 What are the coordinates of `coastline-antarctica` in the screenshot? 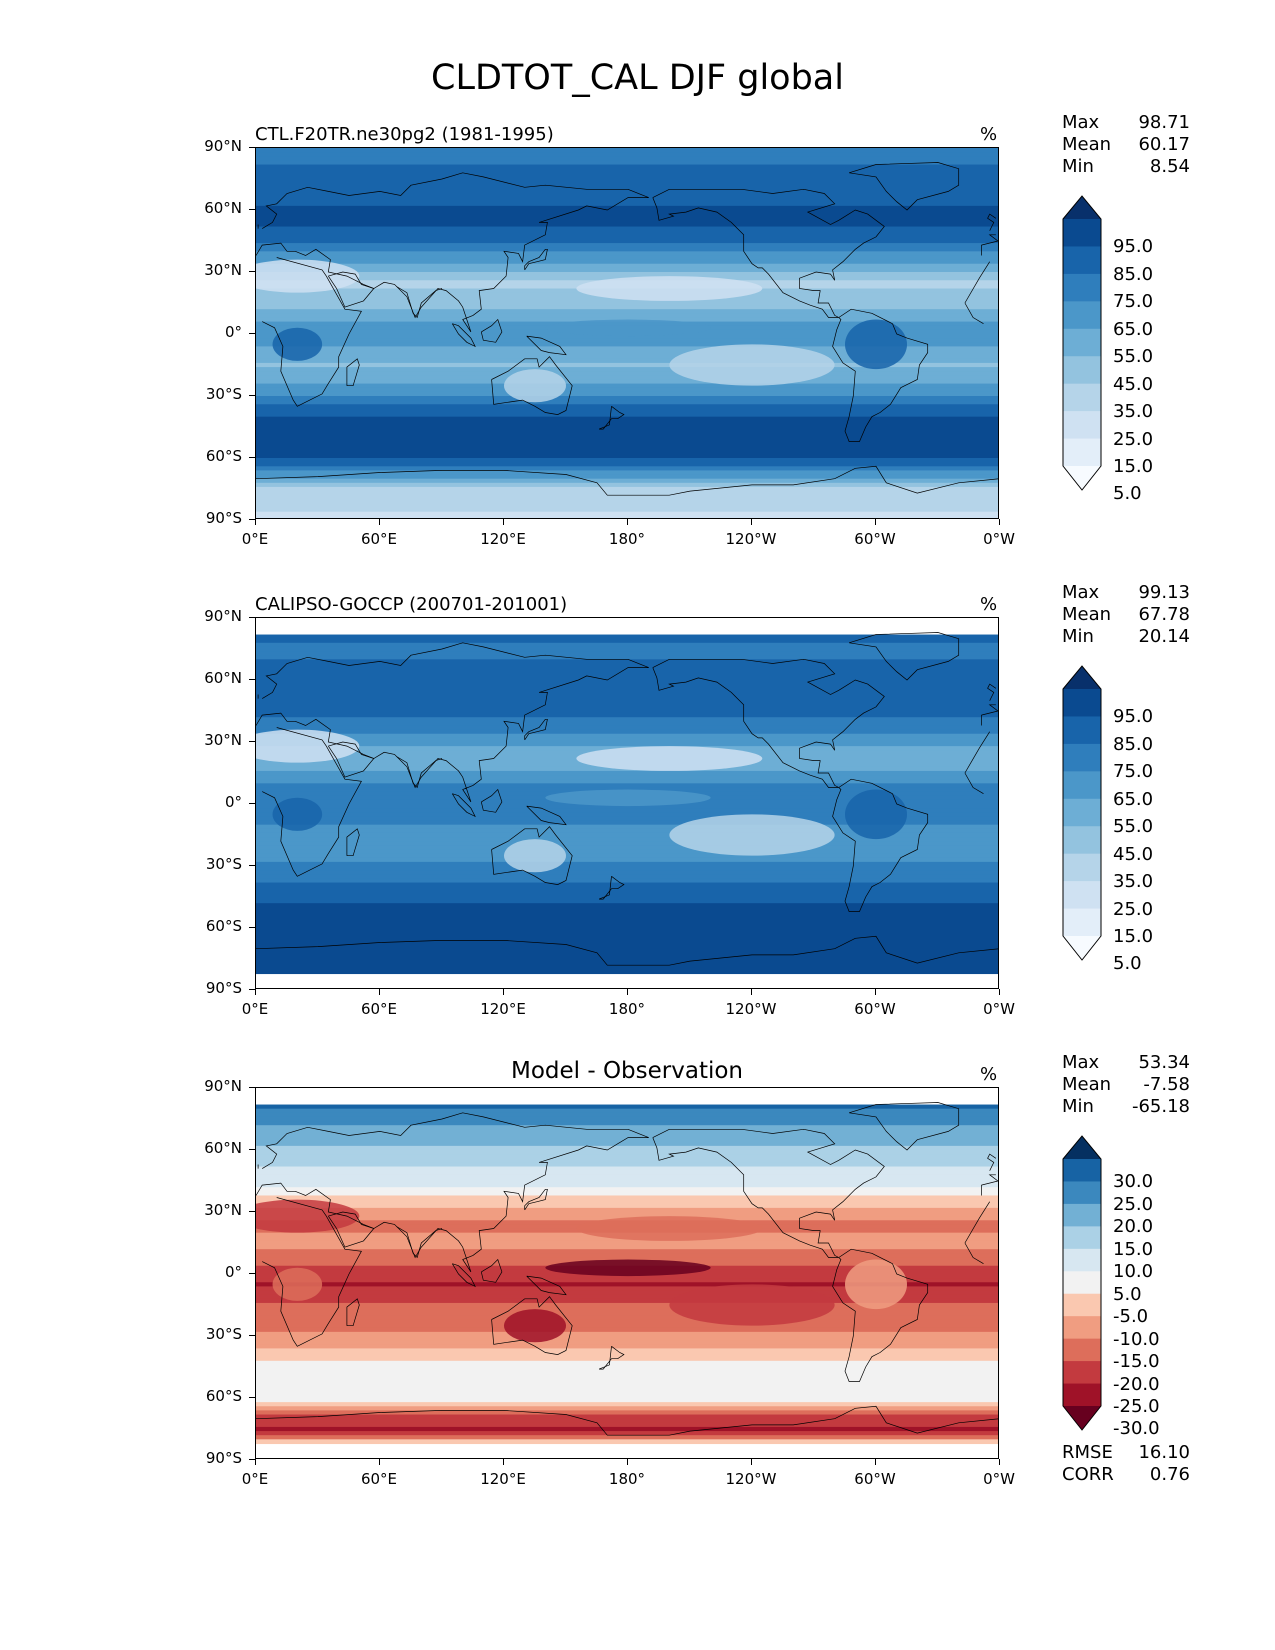 It's located at (627, 950).